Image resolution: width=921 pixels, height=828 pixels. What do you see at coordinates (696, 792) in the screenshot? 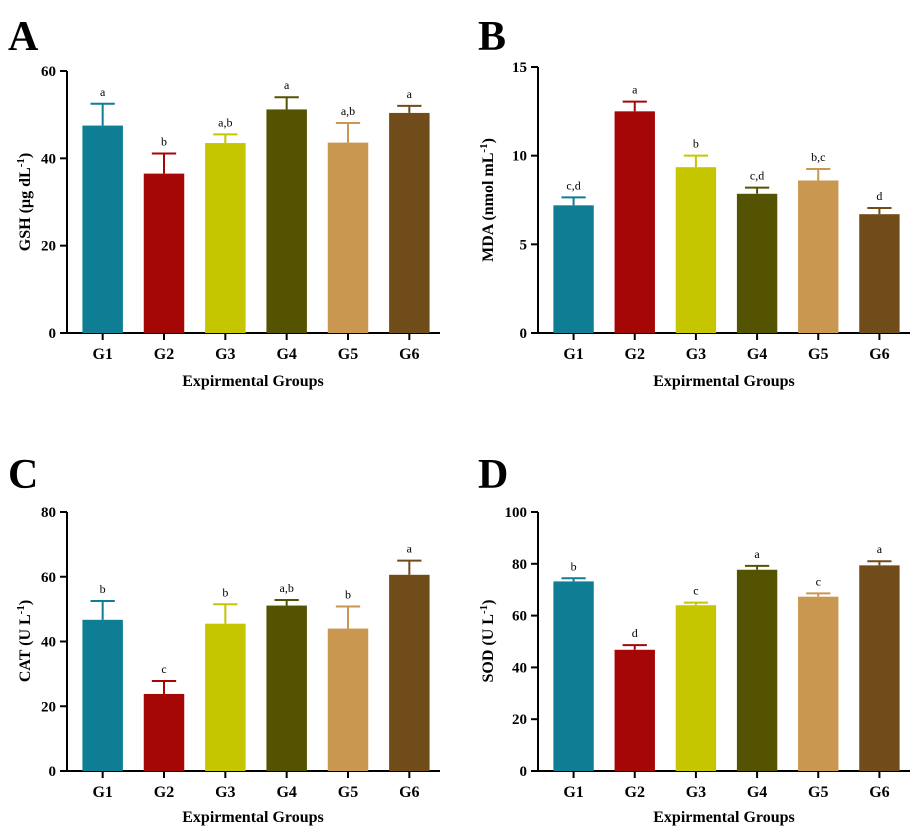
I see `x-tick-label-d: G3` at bounding box center [696, 792].